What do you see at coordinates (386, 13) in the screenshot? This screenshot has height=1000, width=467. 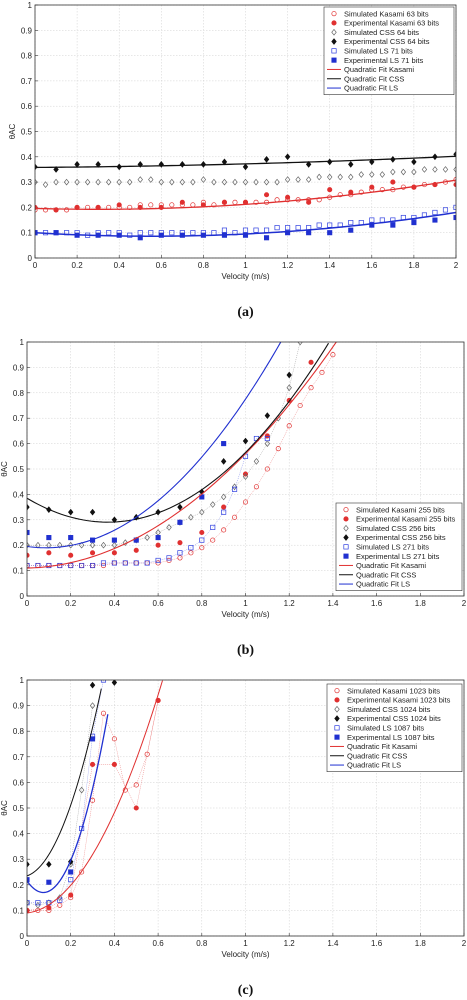 I see `legend-entry: Simulated Kasami 63 bits` at bounding box center [386, 13].